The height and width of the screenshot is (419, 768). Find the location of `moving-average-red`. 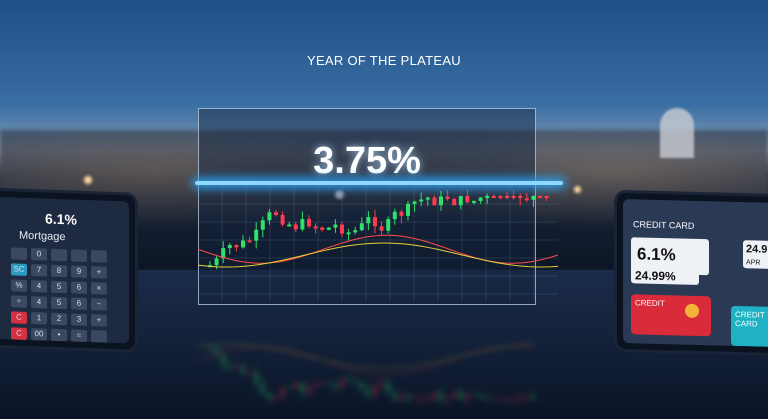

moving-average-red is located at coordinates (378, 249).